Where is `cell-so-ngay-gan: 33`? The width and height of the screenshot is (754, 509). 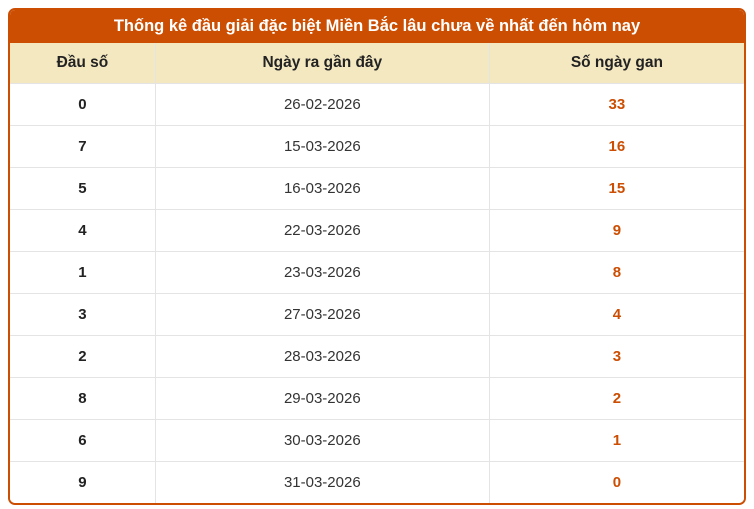
cell-so-ngay-gan: 33 is located at coordinates (616, 104).